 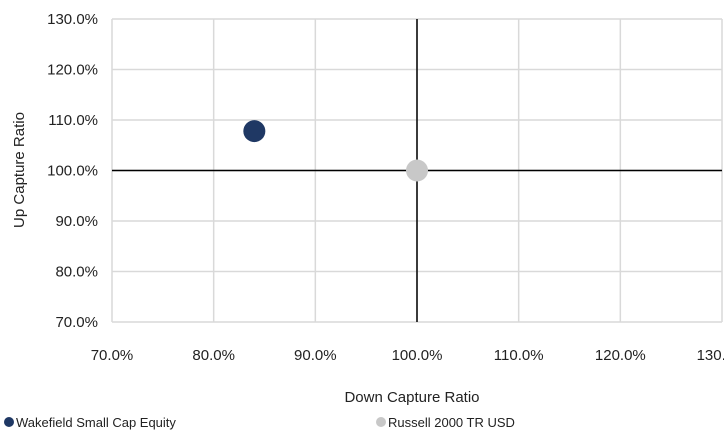 What do you see at coordinates (417, 355) in the screenshot?
I see `x-tick-label: 100.0%` at bounding box center [417, 355].